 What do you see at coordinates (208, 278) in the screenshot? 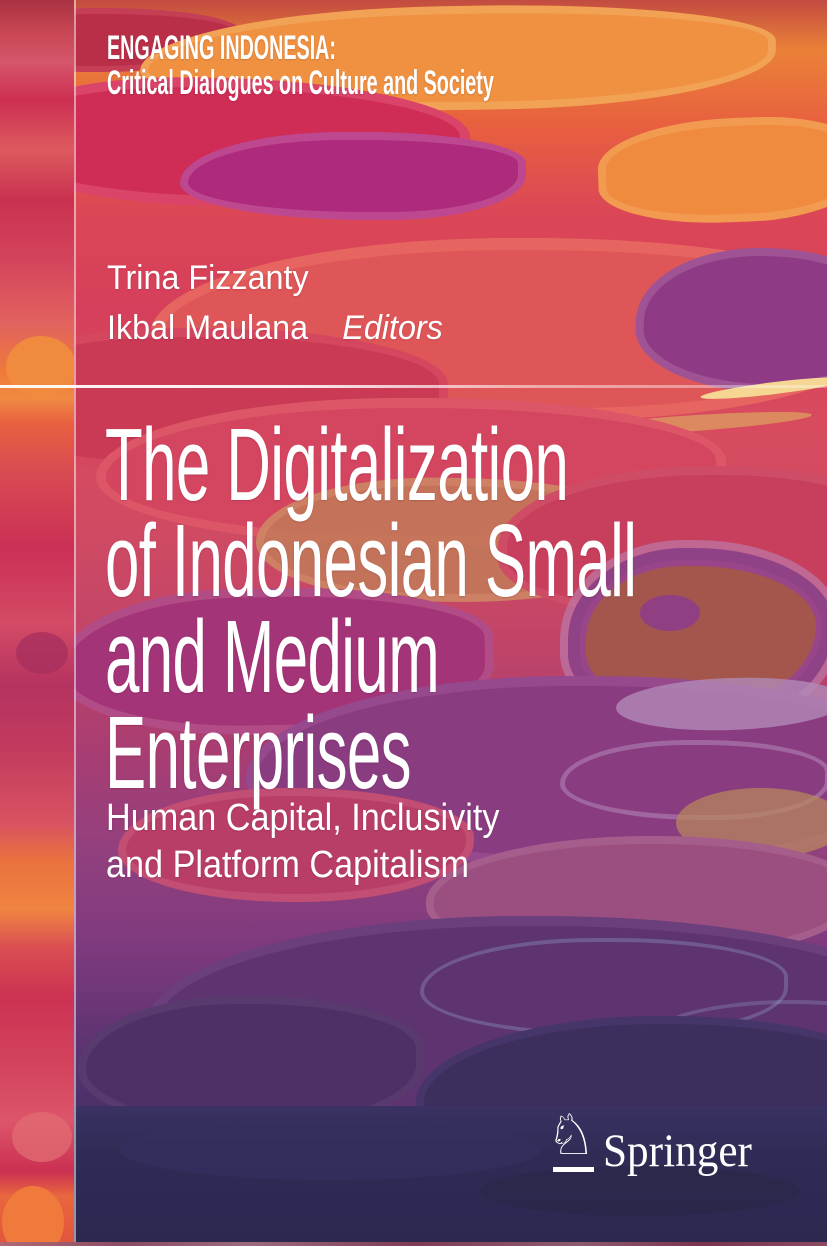
I see `editor-name-1: Trina Fizzanty` at bounding box center [208, 278].